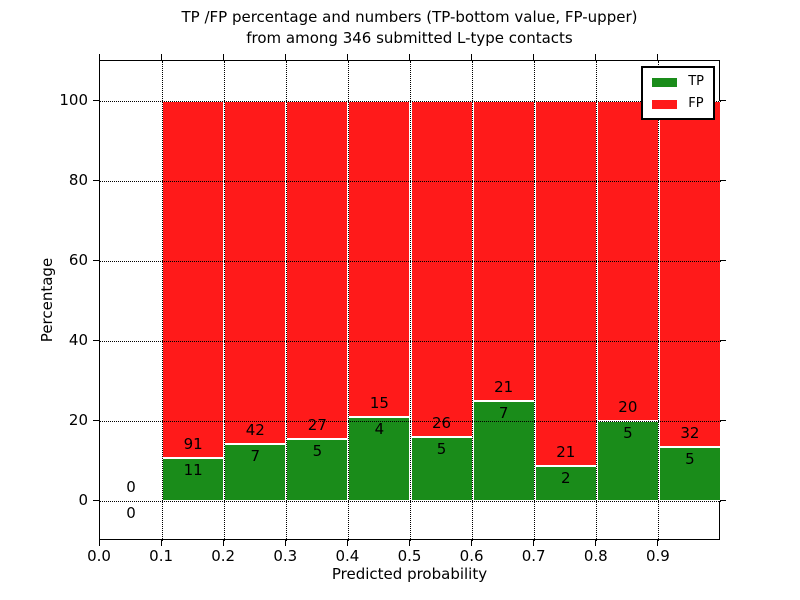  What do you see at coordinates (665, 82) in the screenshot?
I see `legend-swatch-tp-icon` at bounding box center [665, 82].